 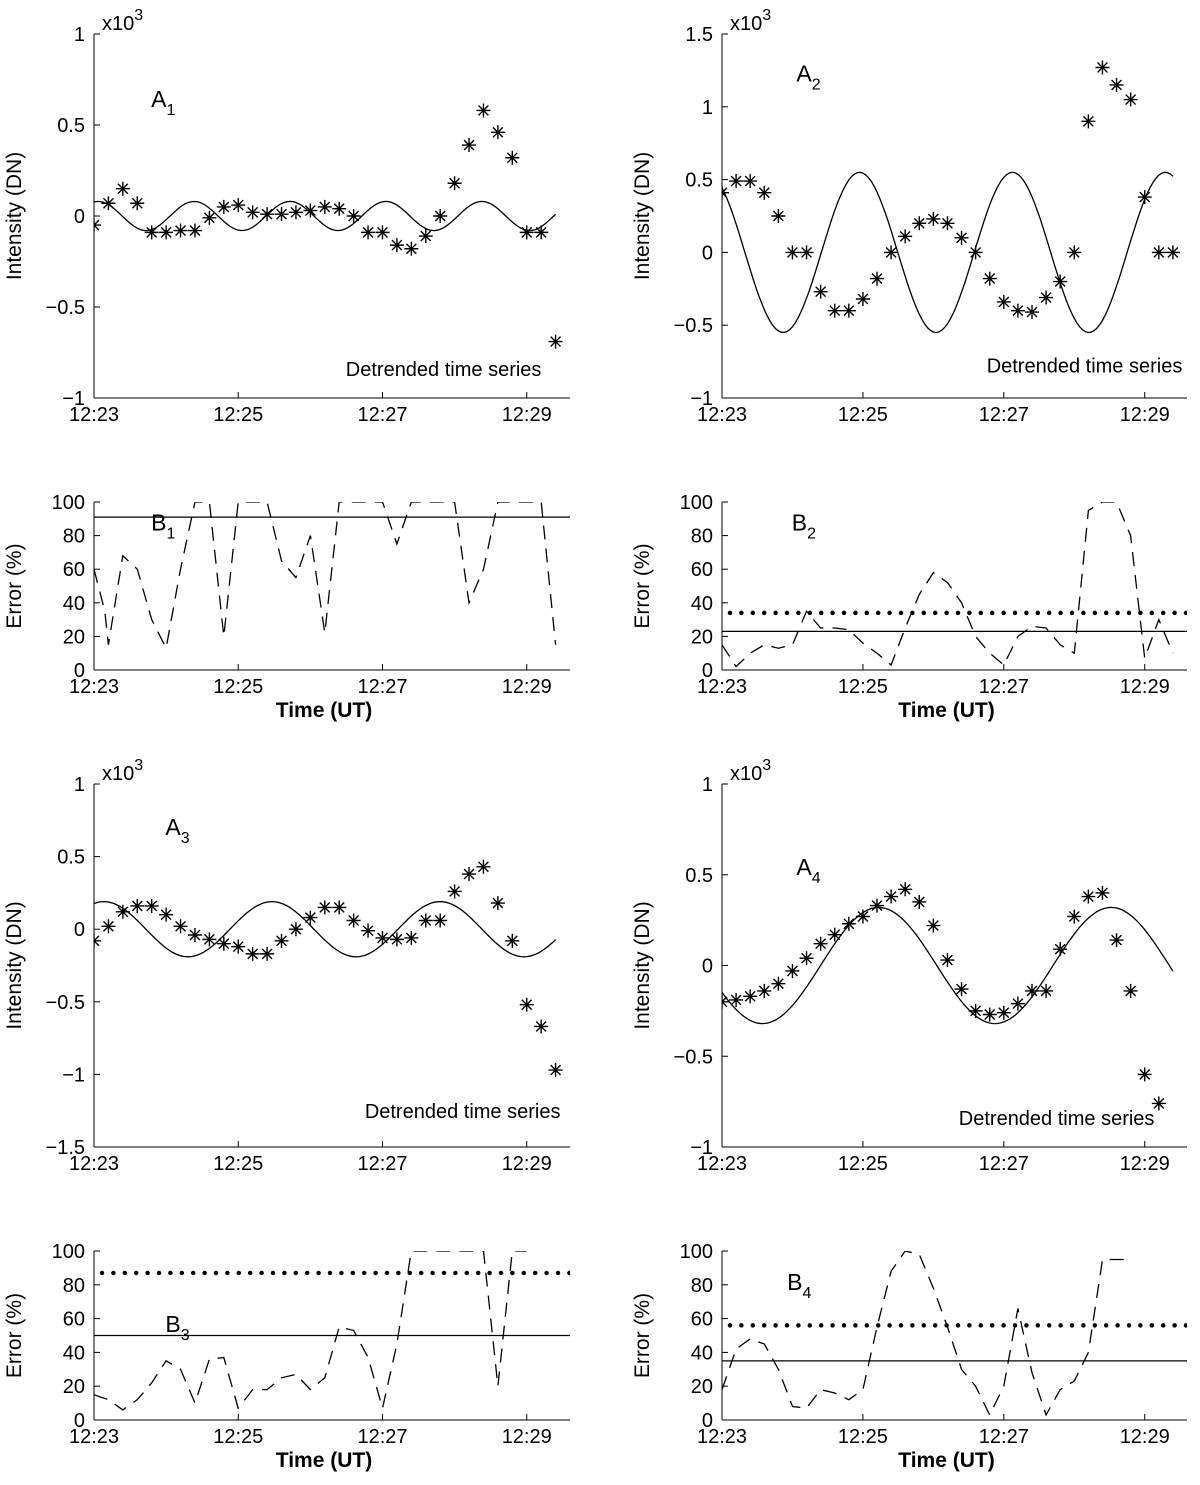 What do you see at coordinates (954, 585) in the screenshot?
I see `plot-area-b2` at bounding box center [954, 585].